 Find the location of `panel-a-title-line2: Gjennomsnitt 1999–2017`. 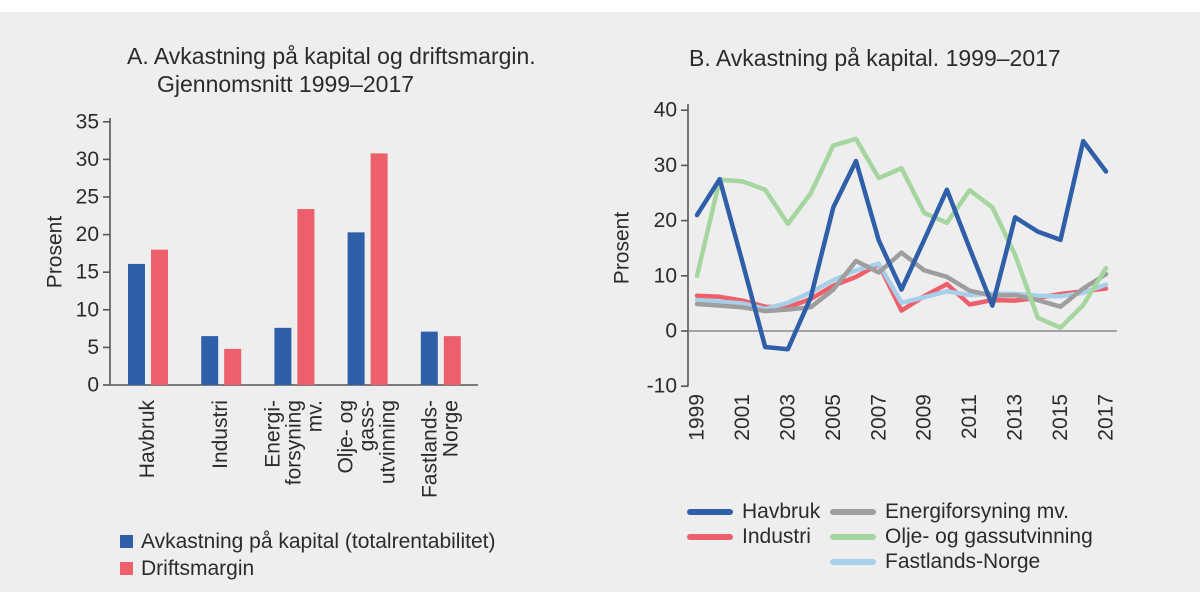

panel-a-title-line2: Gjennomsnitt 1999–2017 is located at coordinates (286, 84).